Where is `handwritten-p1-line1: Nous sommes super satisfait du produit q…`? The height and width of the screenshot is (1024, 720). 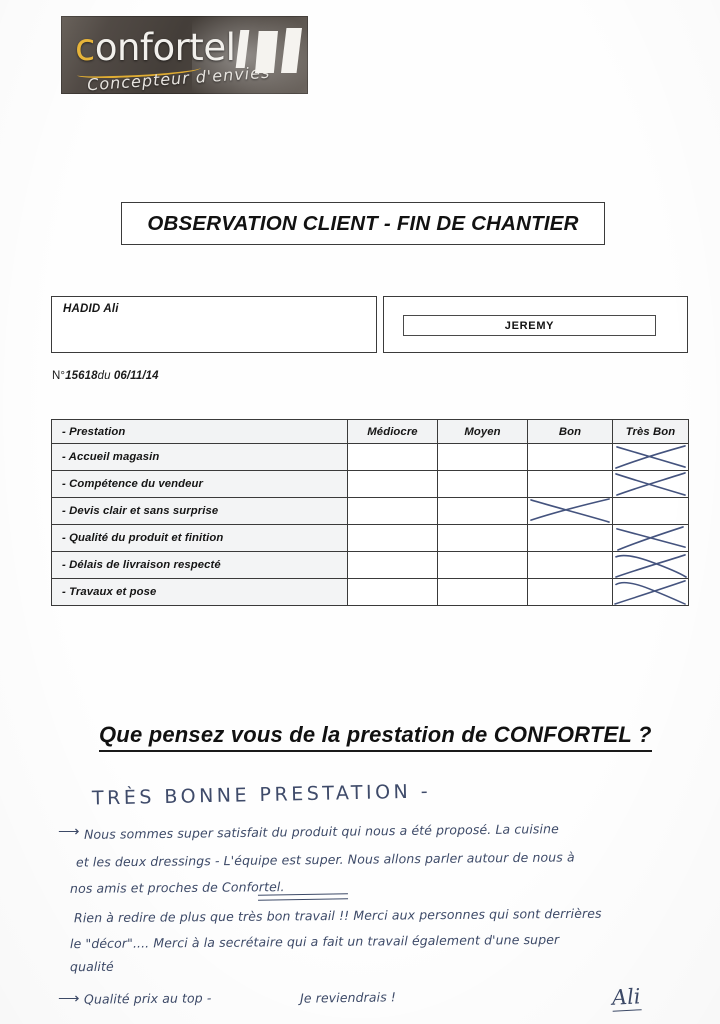
handwritten-p1-line1: Nous sommes super satisfait du produit q… is located at coordinates (321, 831).